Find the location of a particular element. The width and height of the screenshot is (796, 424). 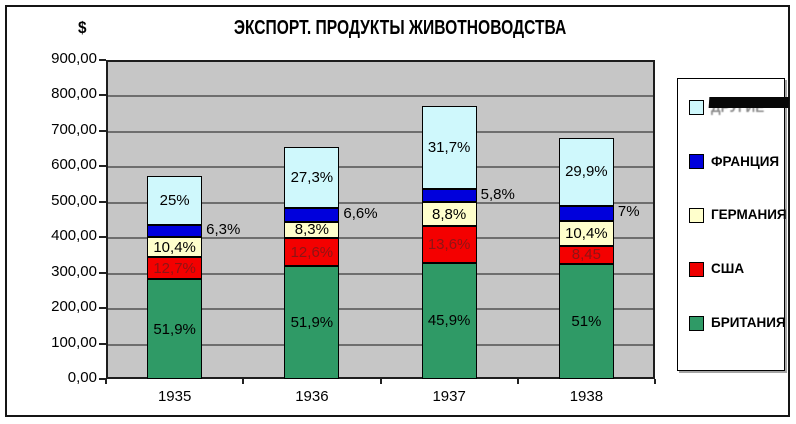

y-tick-label: 700,00 is located at coordinates (74, 129).